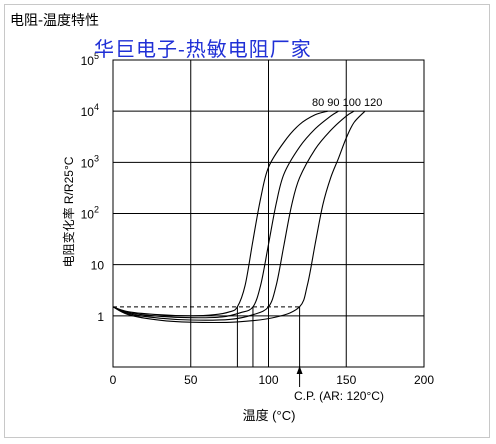 The width and height of the screenshot is (496, 444). Describe the element at coordinates (113, 380) in the screenshot. I see `x-tick-label: 0` at that location.